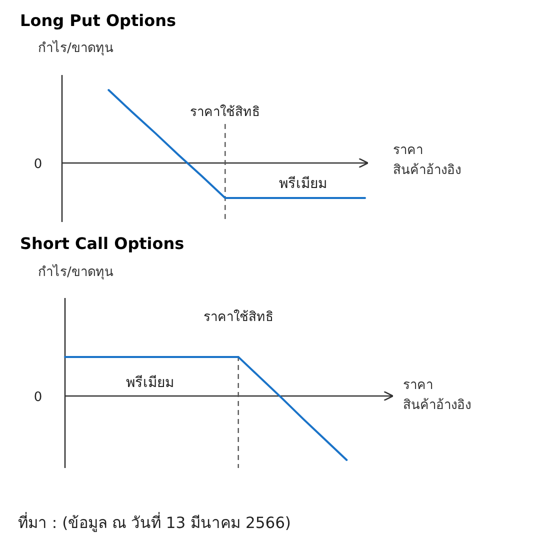 This screenshot has width=552, height=547. Describe the element at coordinates (225, 112) in the screenshot. I see `annotation: ราคาใช้สิทธิ` at that location.